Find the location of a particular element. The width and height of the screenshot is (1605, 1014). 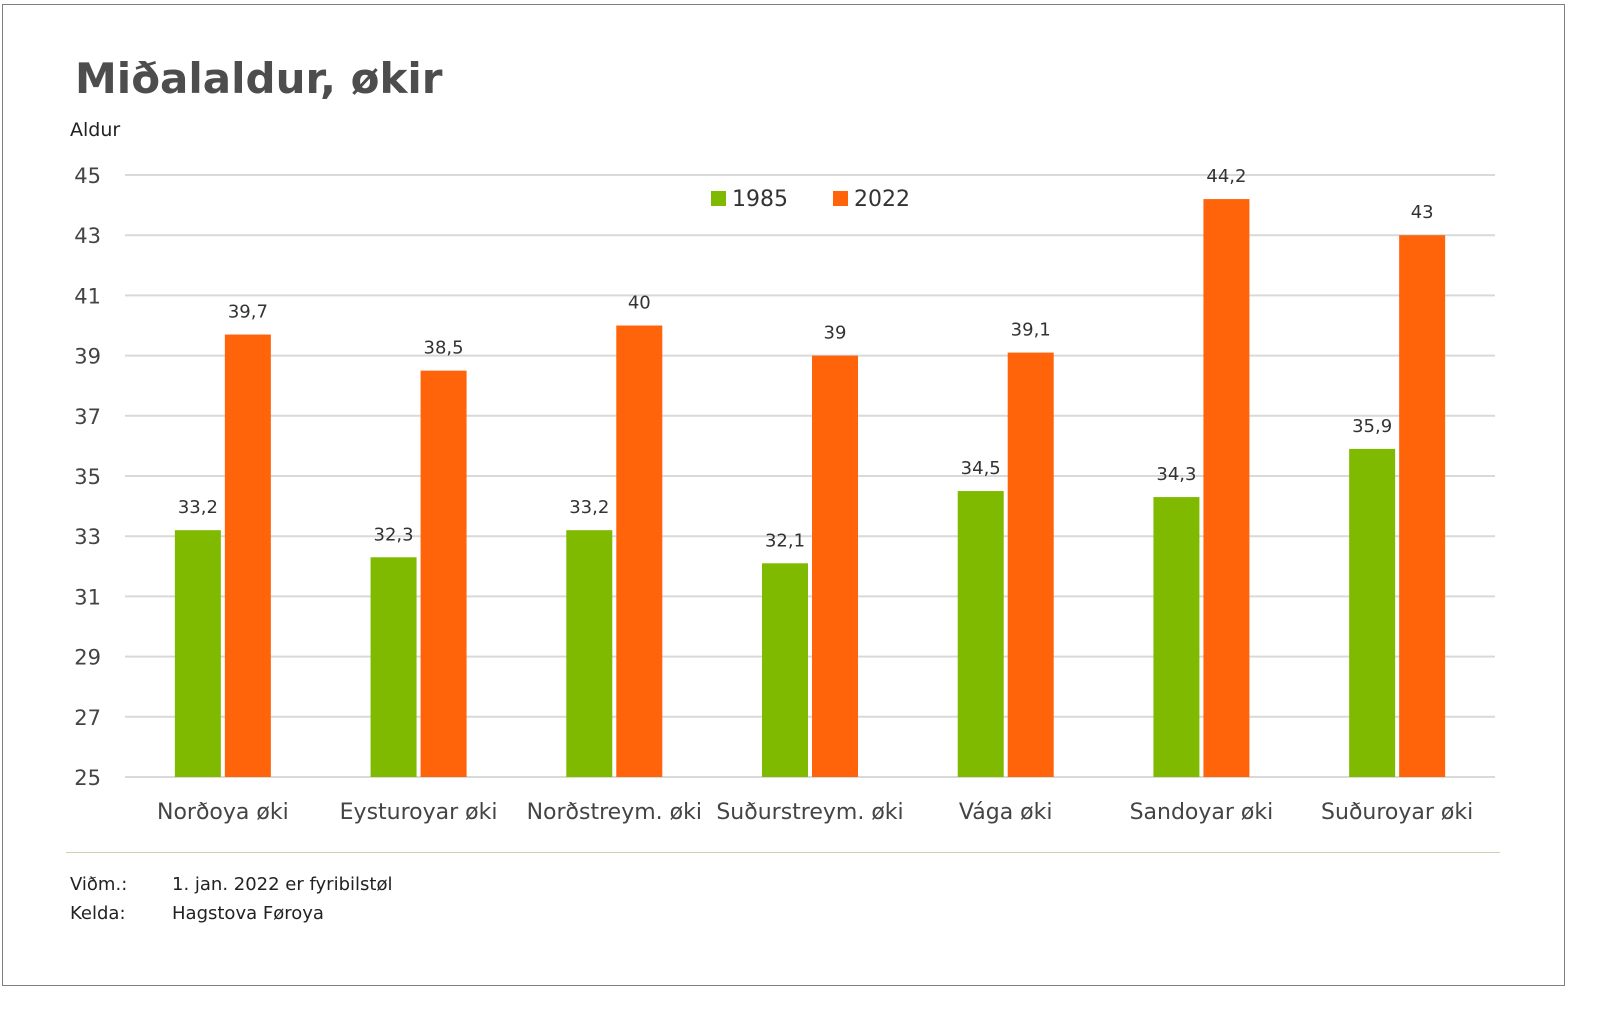

y-tick-label: 29 is located at coordinates (87, 658).